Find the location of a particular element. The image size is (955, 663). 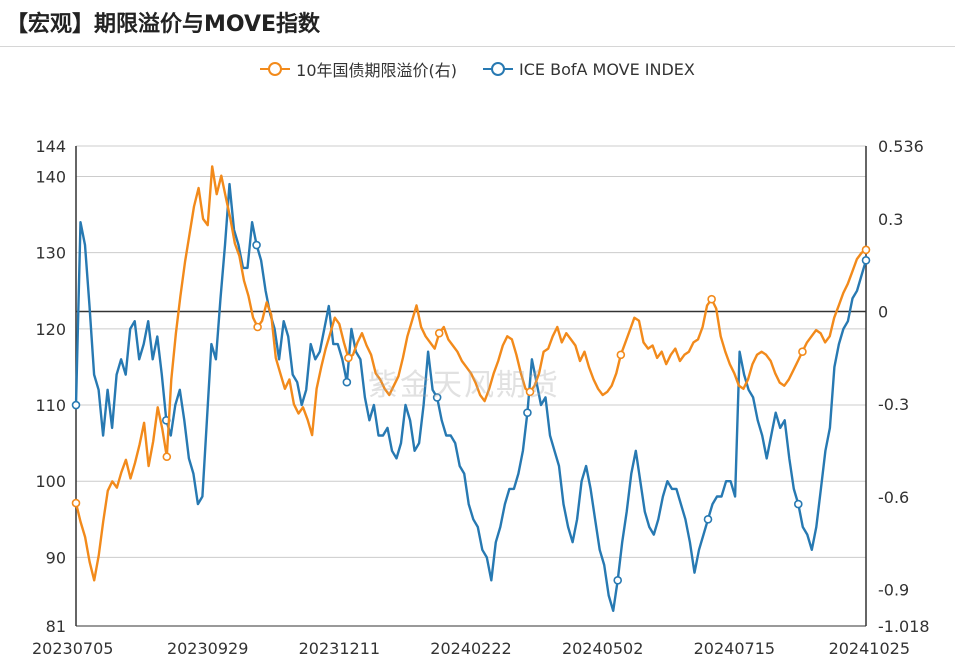

x-tick-label: 20240502 is located at coordinates (602, 648).